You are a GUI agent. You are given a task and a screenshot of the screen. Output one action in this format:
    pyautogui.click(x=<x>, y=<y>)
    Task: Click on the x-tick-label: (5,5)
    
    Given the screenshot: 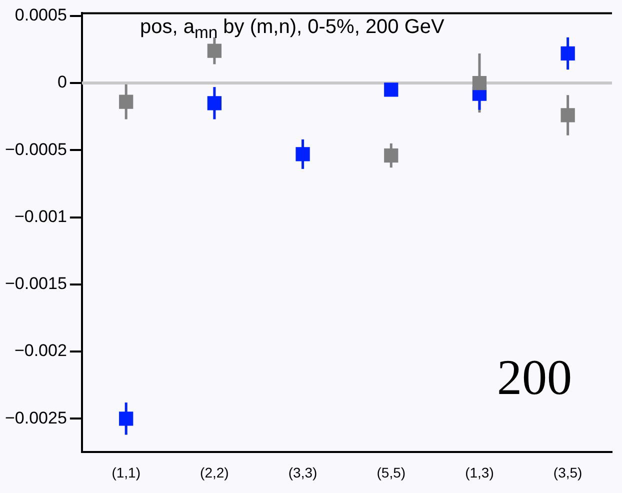 What is the action you would take?
    pyautogui.click(x=391, y=472)
    